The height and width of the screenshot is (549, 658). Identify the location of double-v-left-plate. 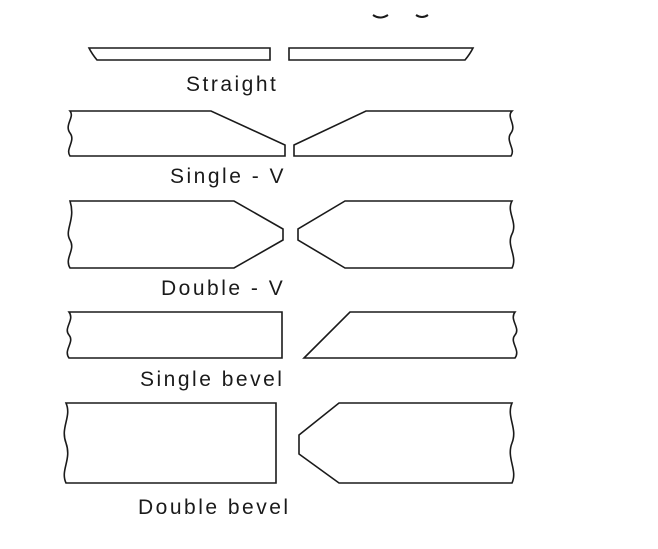
(175, 234).